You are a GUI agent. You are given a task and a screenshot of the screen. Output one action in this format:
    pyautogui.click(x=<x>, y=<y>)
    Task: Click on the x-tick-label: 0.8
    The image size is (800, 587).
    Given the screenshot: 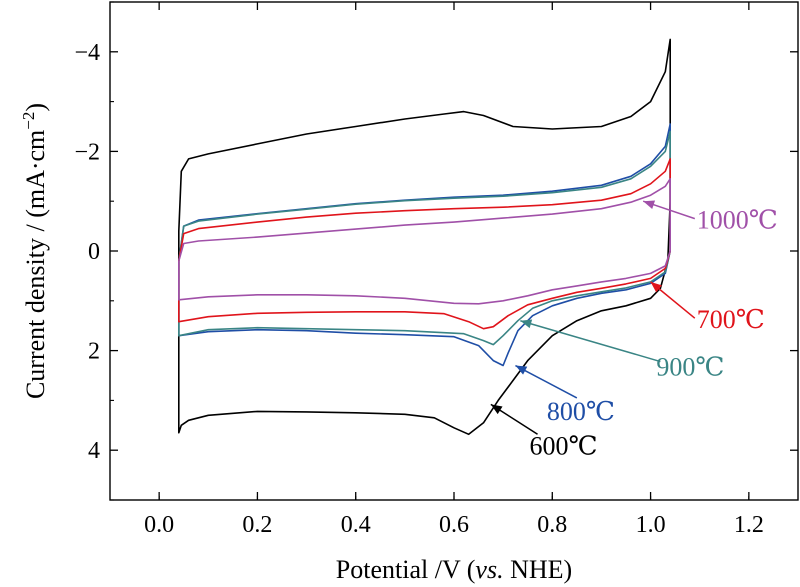 What is the action you would take?
    pyautogui.click(x=552, y=525)
    